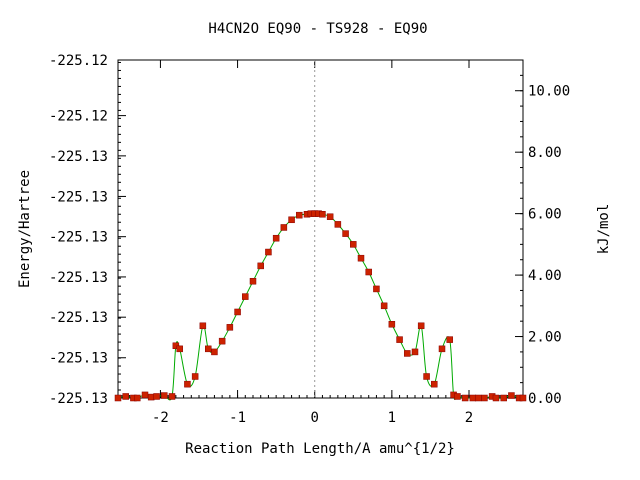 This screenshot has width=640, height=480. Describe the element at coordinates (542, 233) in the screenshot. I see `y-right-axis-ticks: 0.00 2.00 4.00 6.00 8.00 10.00` at that location.